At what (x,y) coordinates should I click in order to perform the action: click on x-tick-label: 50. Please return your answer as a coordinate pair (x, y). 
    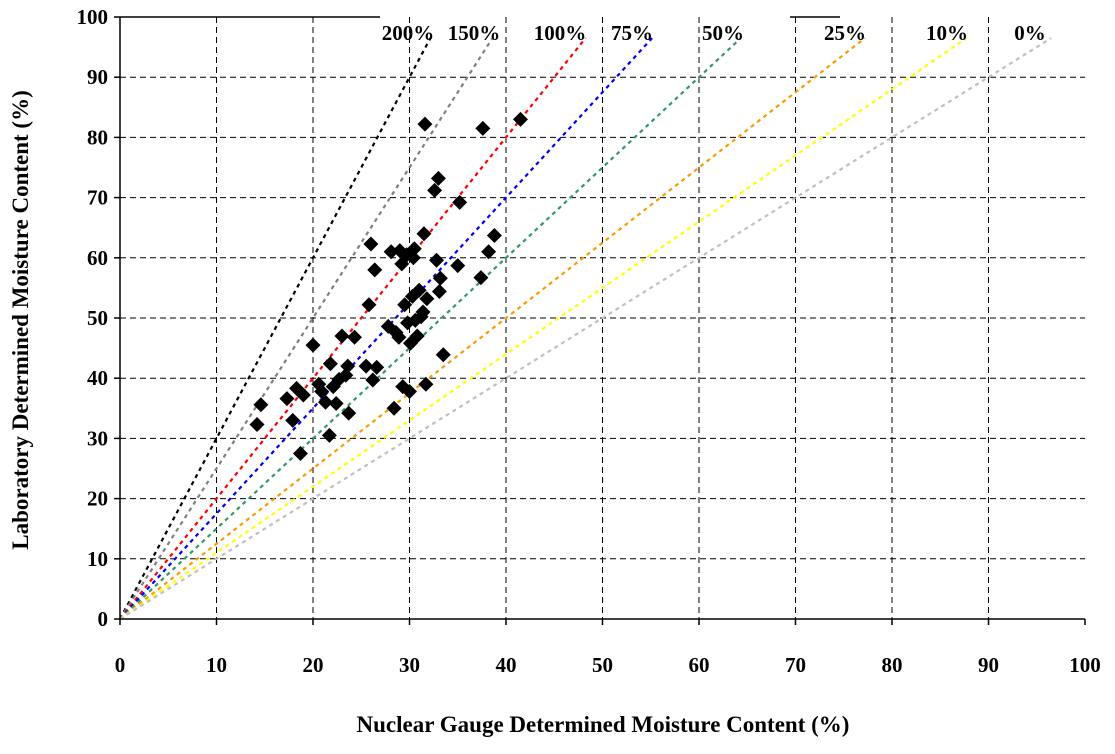
    Looking at the image, I should click on (602, 665).